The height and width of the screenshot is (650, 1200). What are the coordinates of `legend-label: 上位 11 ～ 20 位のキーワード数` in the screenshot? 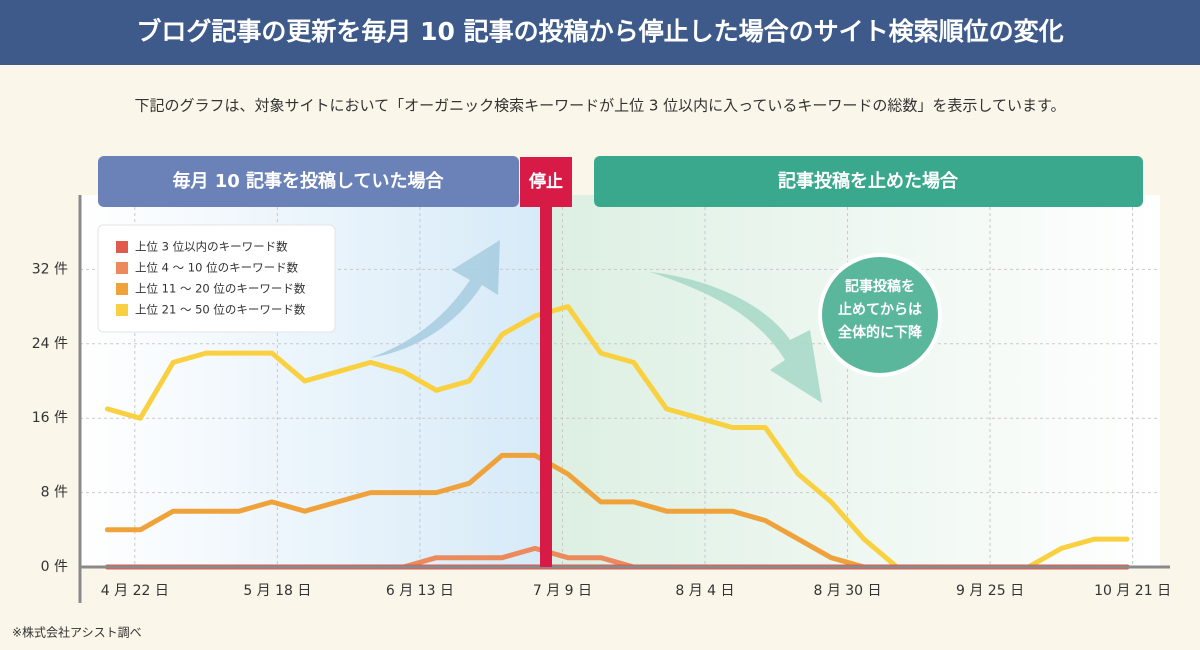 It's located at (220, 289).